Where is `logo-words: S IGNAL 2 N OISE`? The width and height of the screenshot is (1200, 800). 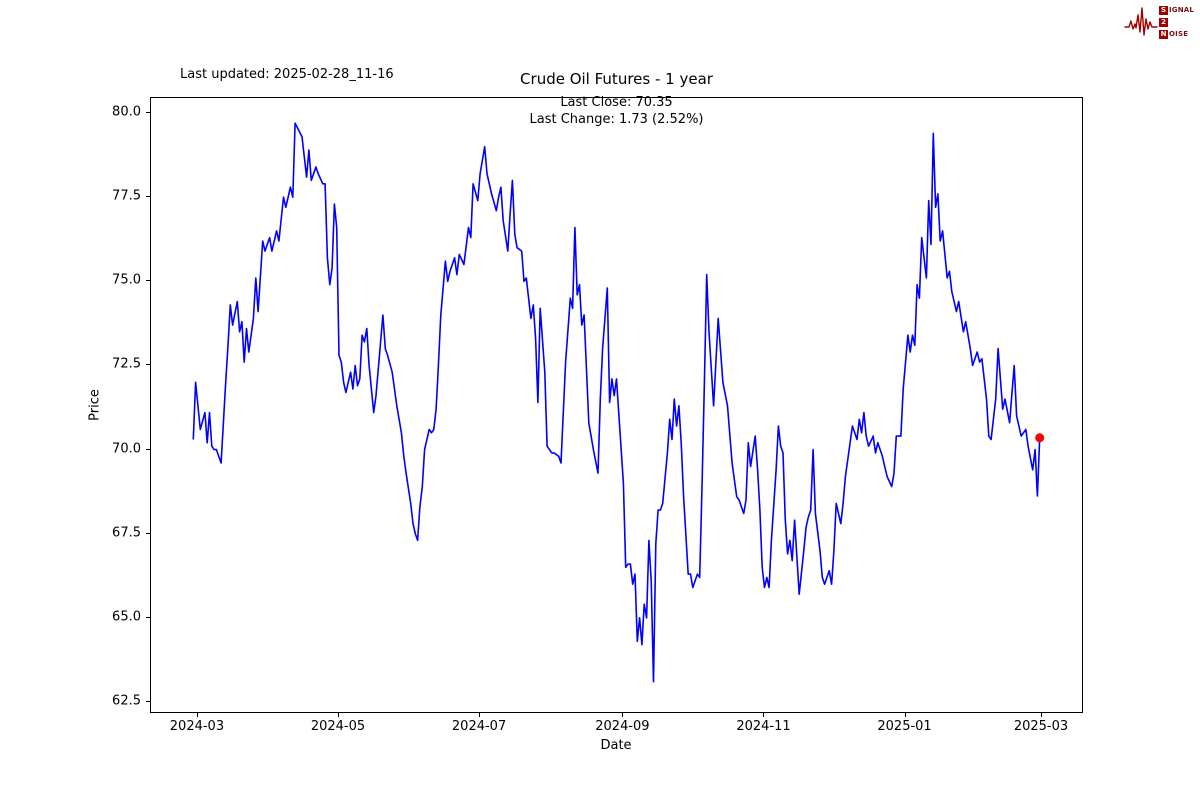
logo-words: S IGNAL 2 N OISE is located at coordinates (1176, 22).